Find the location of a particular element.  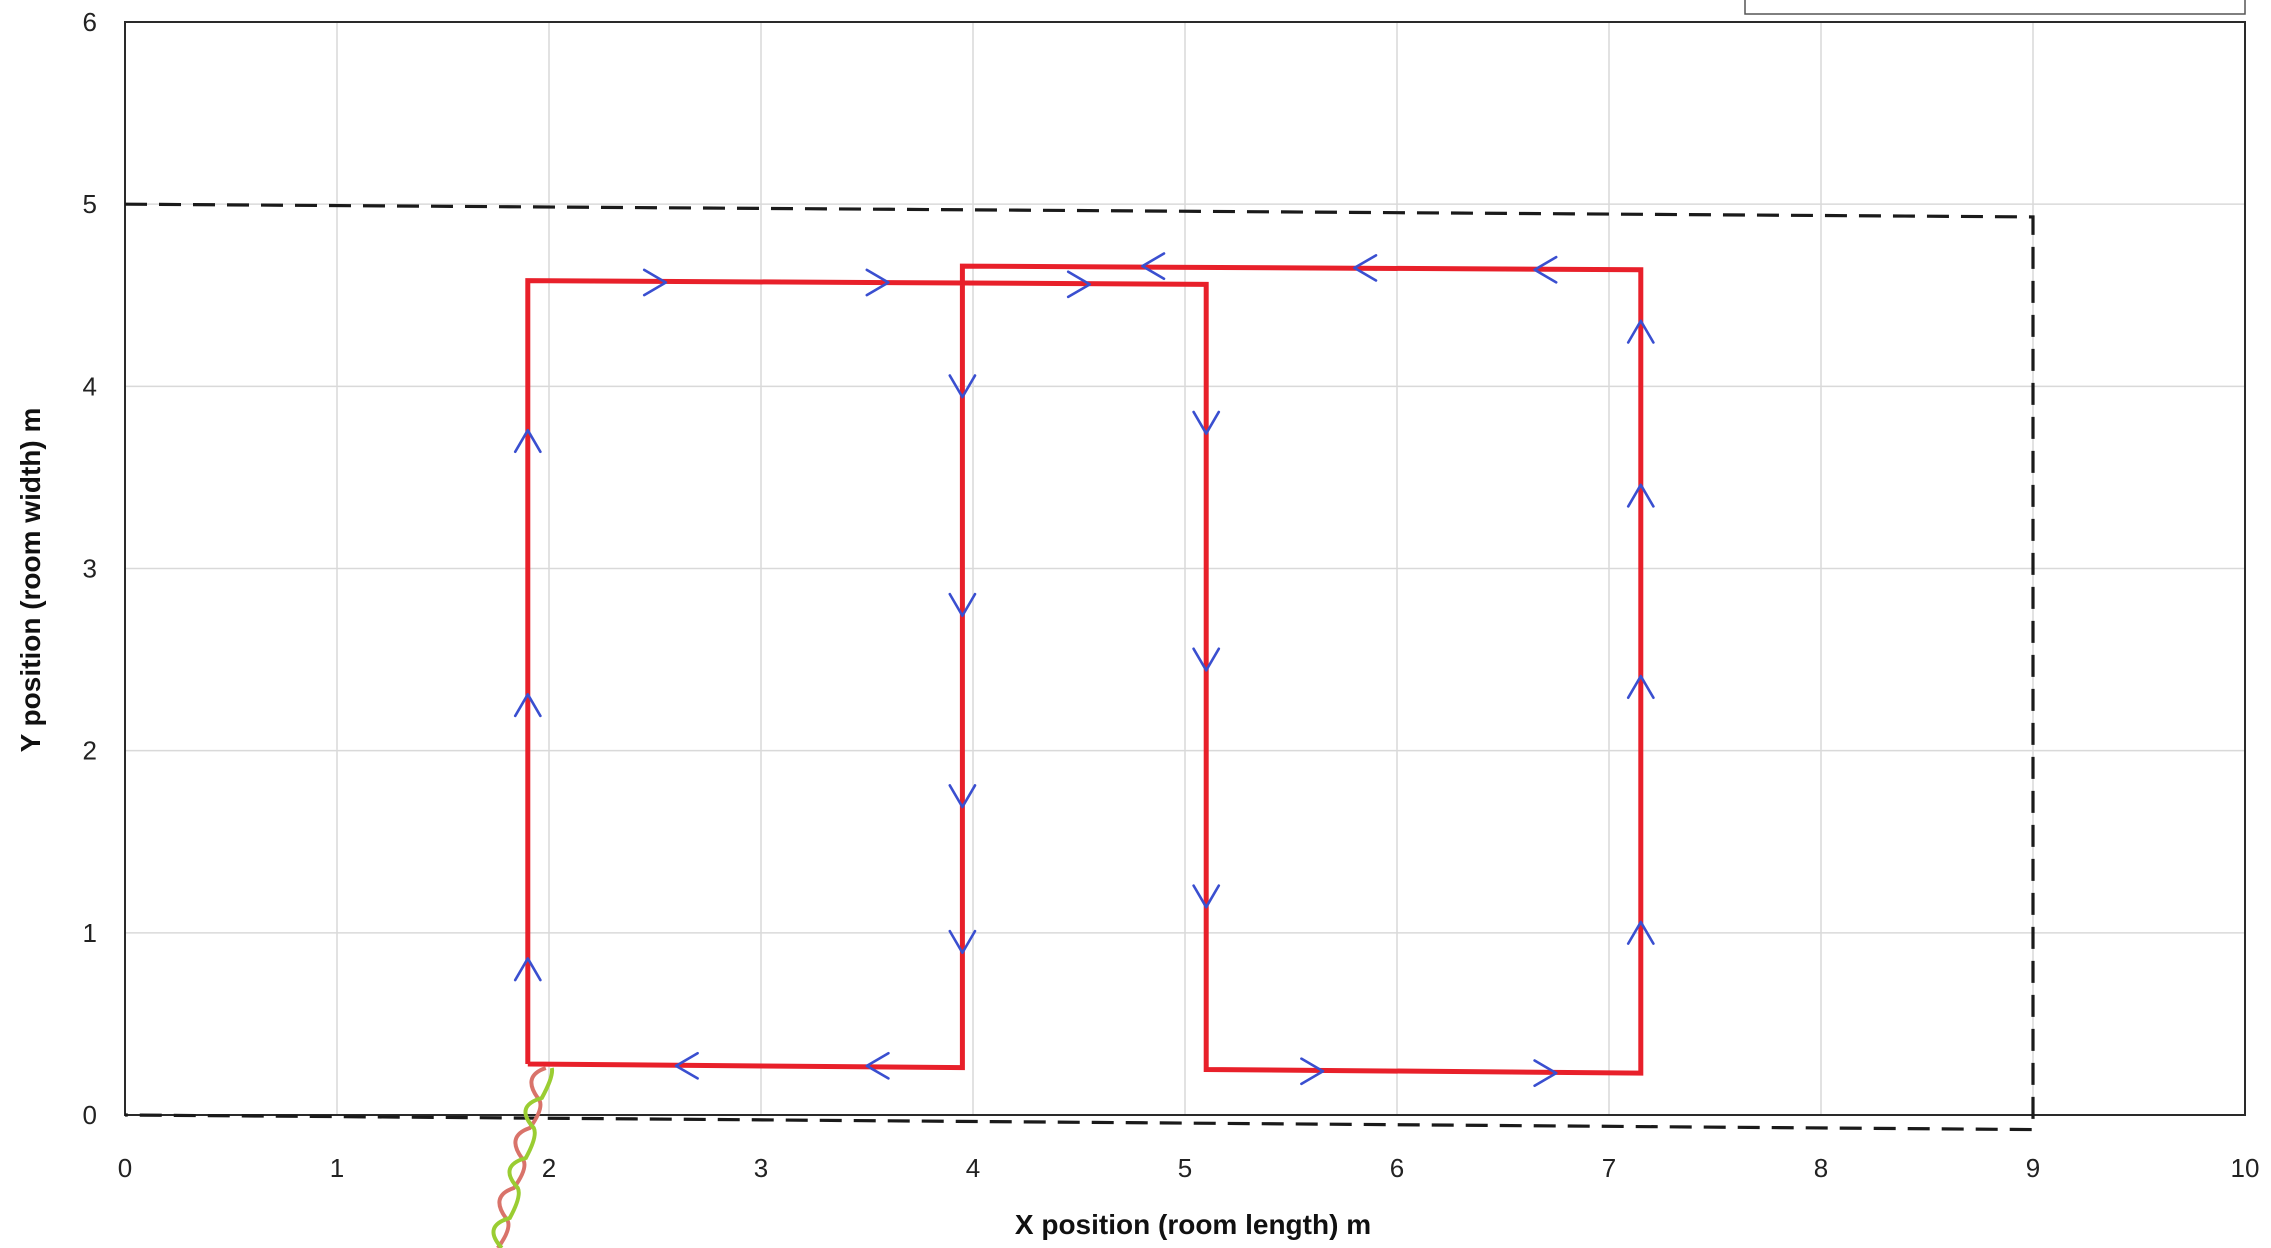

x-tick-label: 3 is located at coordinates (761, 1168).